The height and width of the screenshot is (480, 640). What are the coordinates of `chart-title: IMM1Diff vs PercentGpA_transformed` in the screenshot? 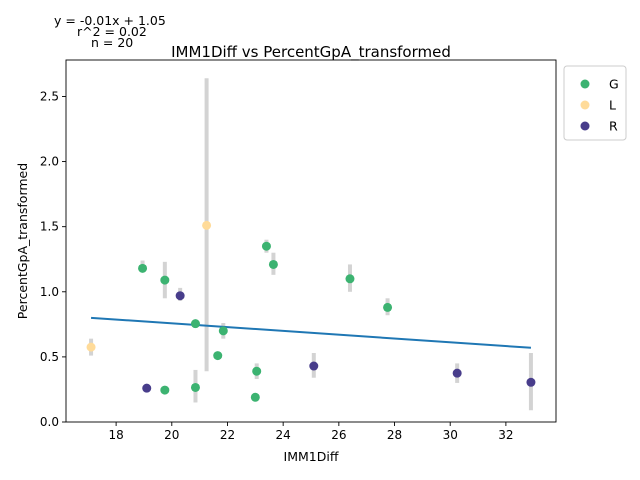 It's located at (311, 52).